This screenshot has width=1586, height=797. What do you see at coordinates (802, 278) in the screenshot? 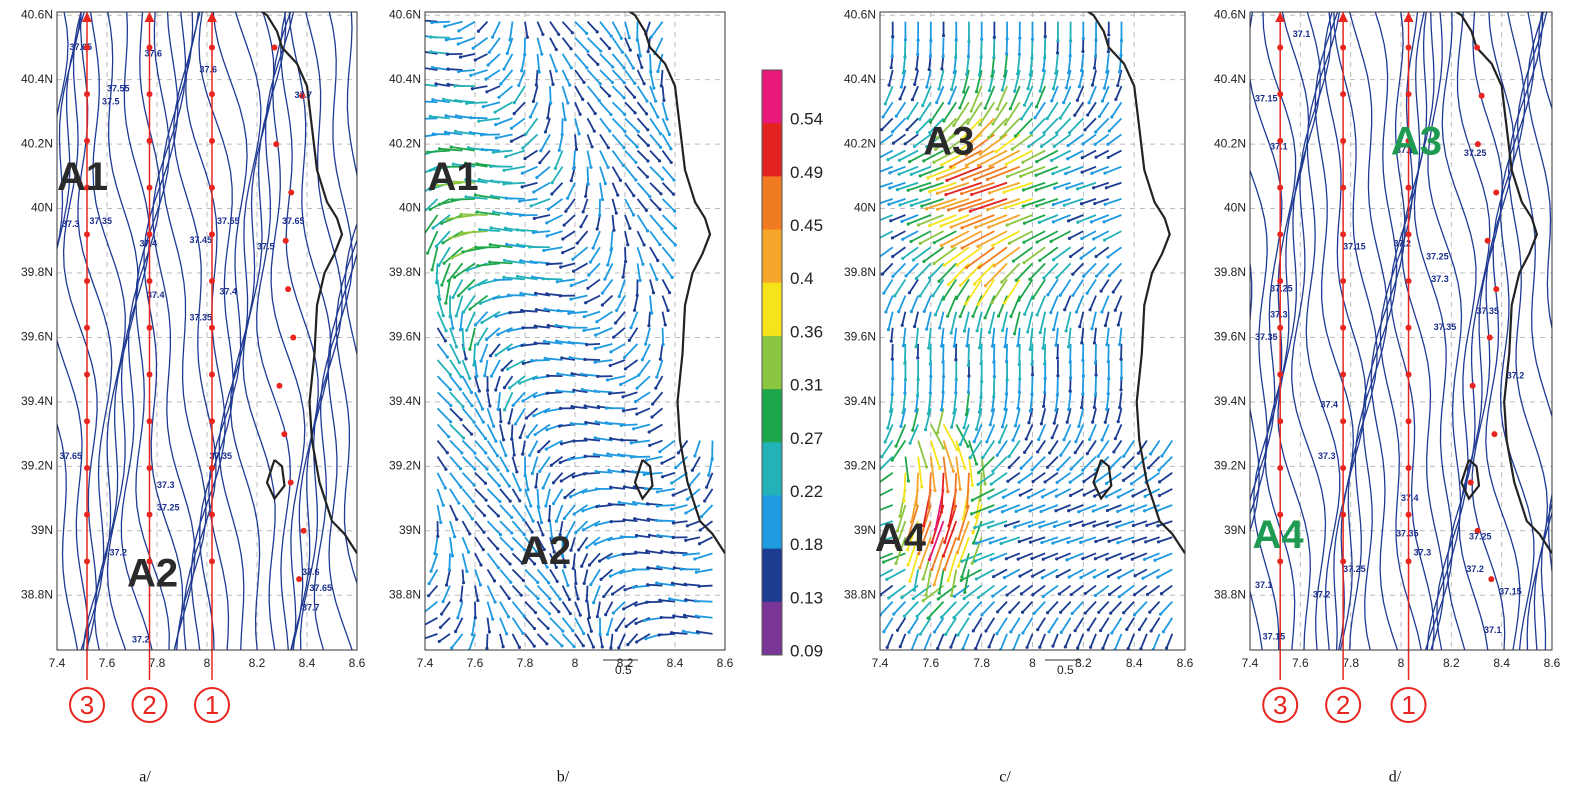
I see `colorbar-tick-label: 0.4` at bounding box center [802, 278].